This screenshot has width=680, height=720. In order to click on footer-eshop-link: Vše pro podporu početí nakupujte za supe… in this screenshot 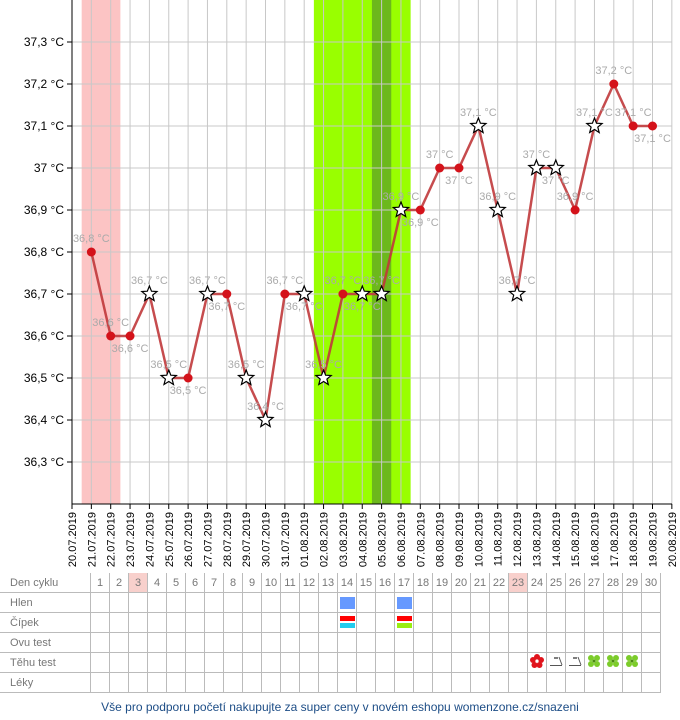, I will do `click(340, 707)`.